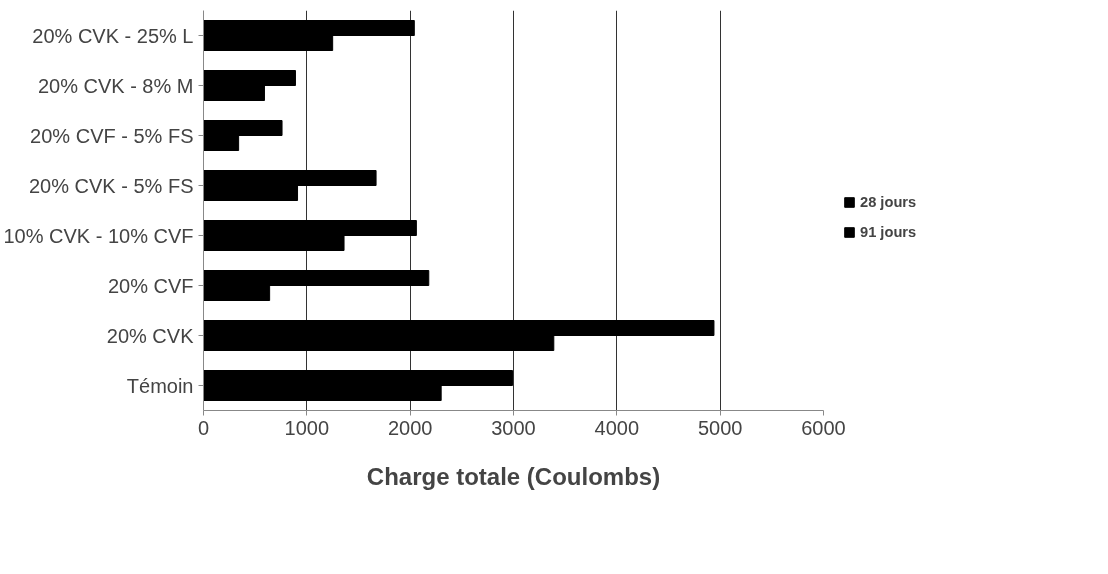 The image size is (1108, 574). I want to click on y-tick-label: 20% CVK - 5% FS, so click(111, 185).